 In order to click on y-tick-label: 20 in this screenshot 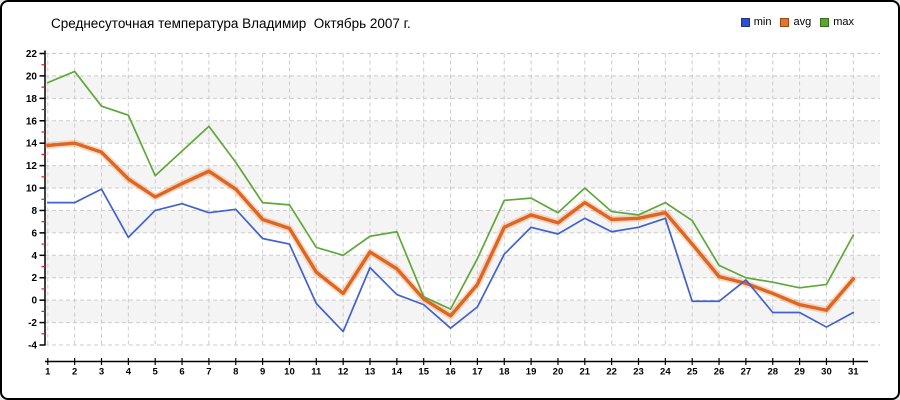, I will do `click(32, 76)`.